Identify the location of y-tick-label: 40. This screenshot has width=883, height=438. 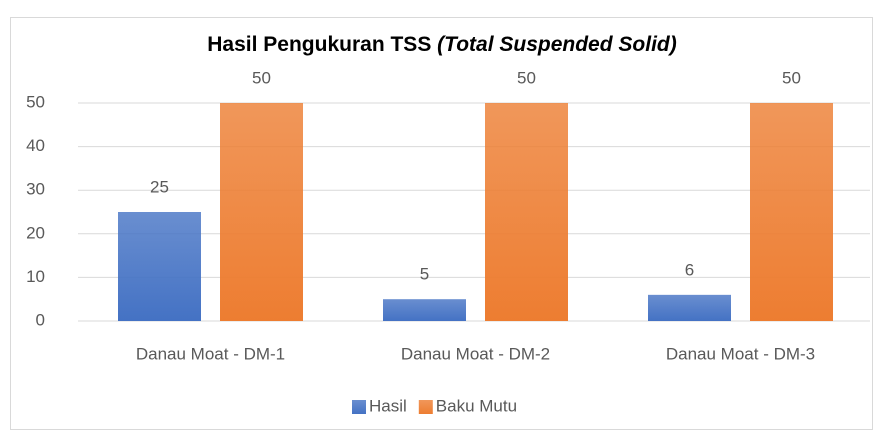
(35, 145).